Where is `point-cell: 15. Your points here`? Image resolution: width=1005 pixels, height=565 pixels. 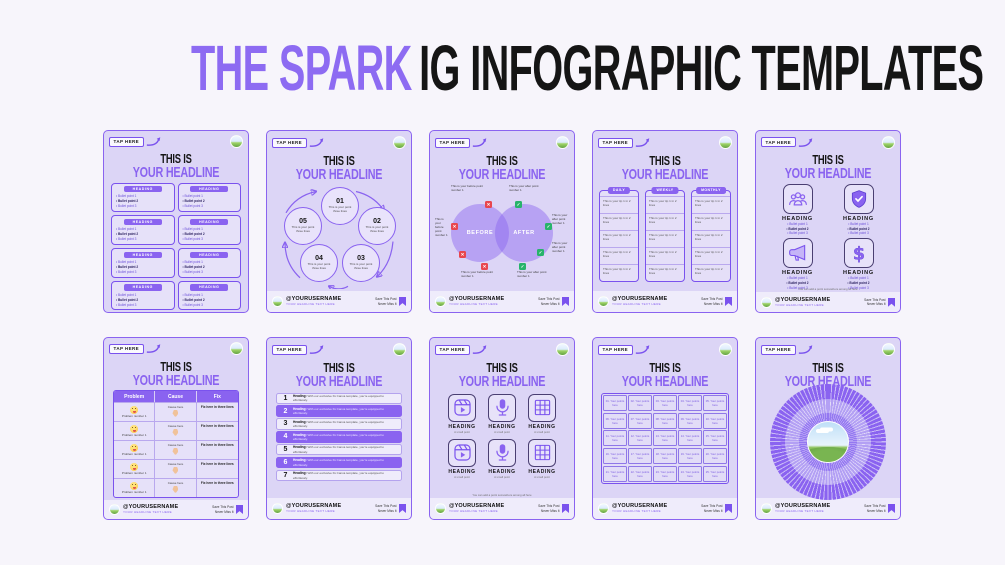 point-cell: 15. Your points here is located at coordinates (715, 438).